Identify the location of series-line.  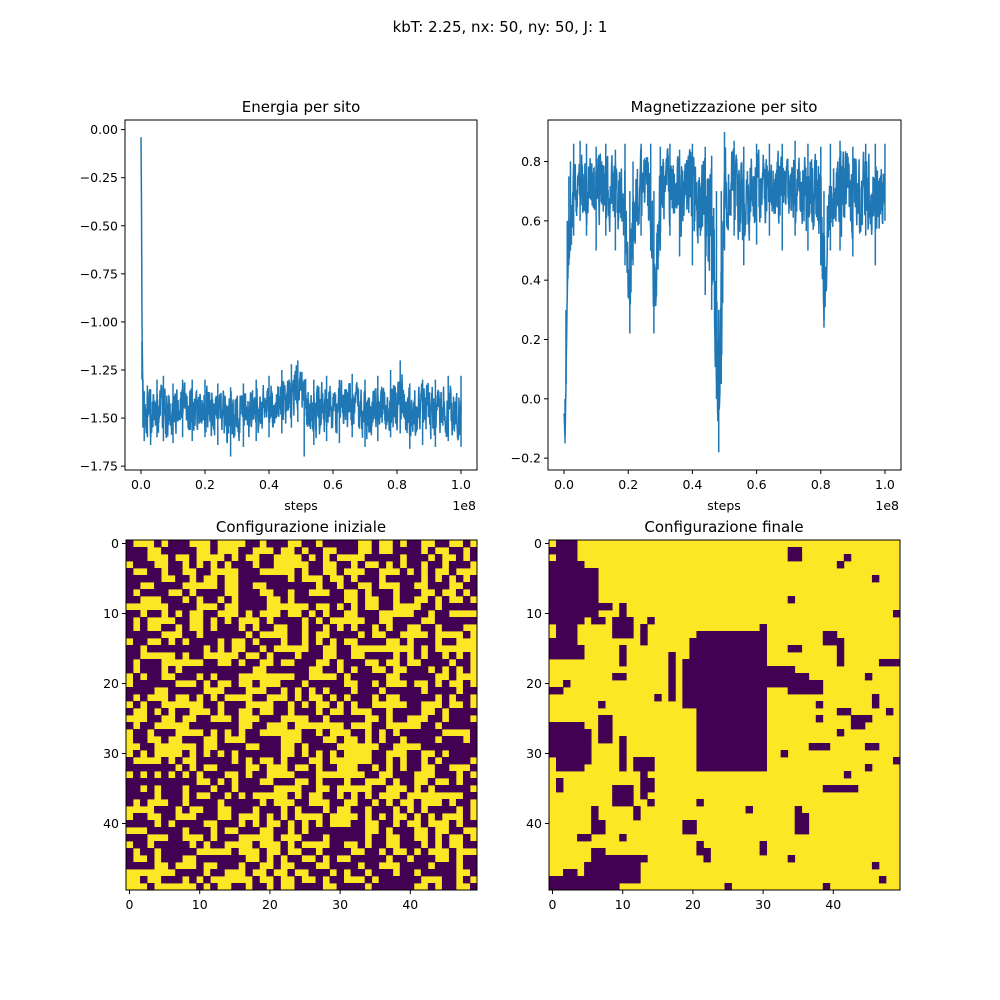
(301, 290).